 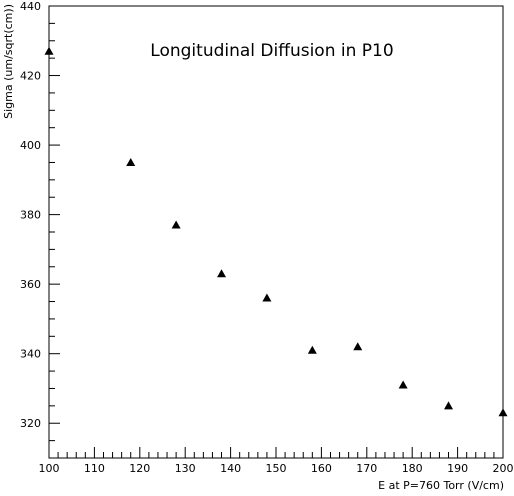 What do you see at coordinates (30, 423) in the screenshot?
I see `y-tick-label: 320` at bounding box center [30, 423].